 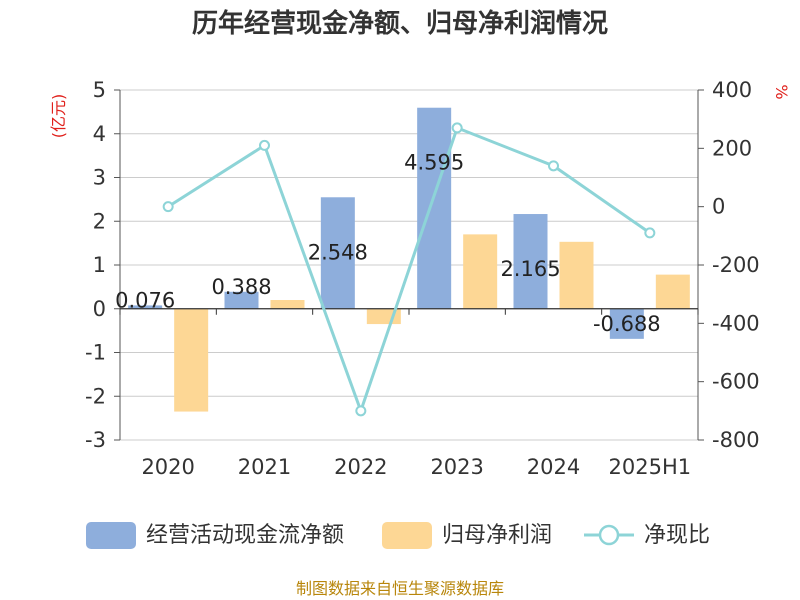 I want to click on left-tick-label: 0, so click(x=99, y=309).